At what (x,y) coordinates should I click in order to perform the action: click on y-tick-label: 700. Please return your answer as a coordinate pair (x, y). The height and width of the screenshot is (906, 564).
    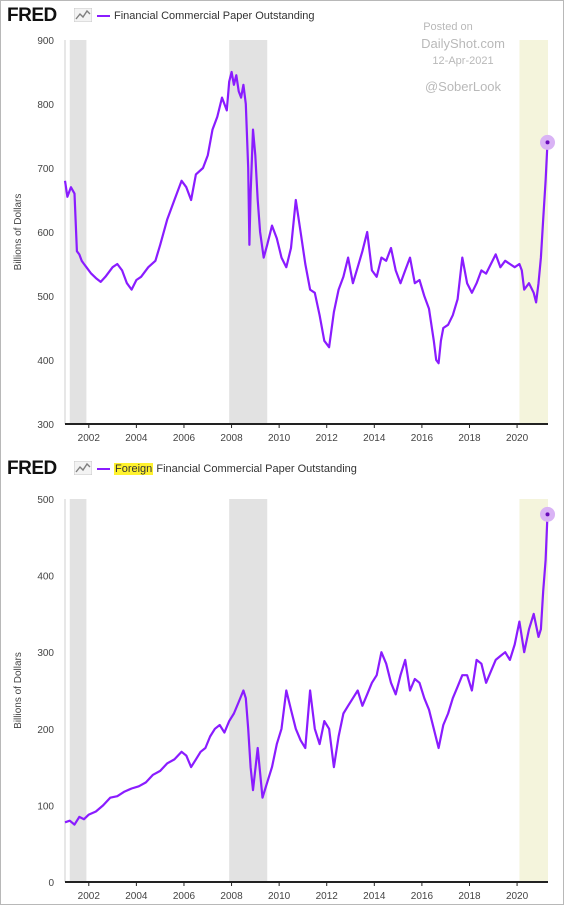
    Looking at the image, I should click on (45, 169).